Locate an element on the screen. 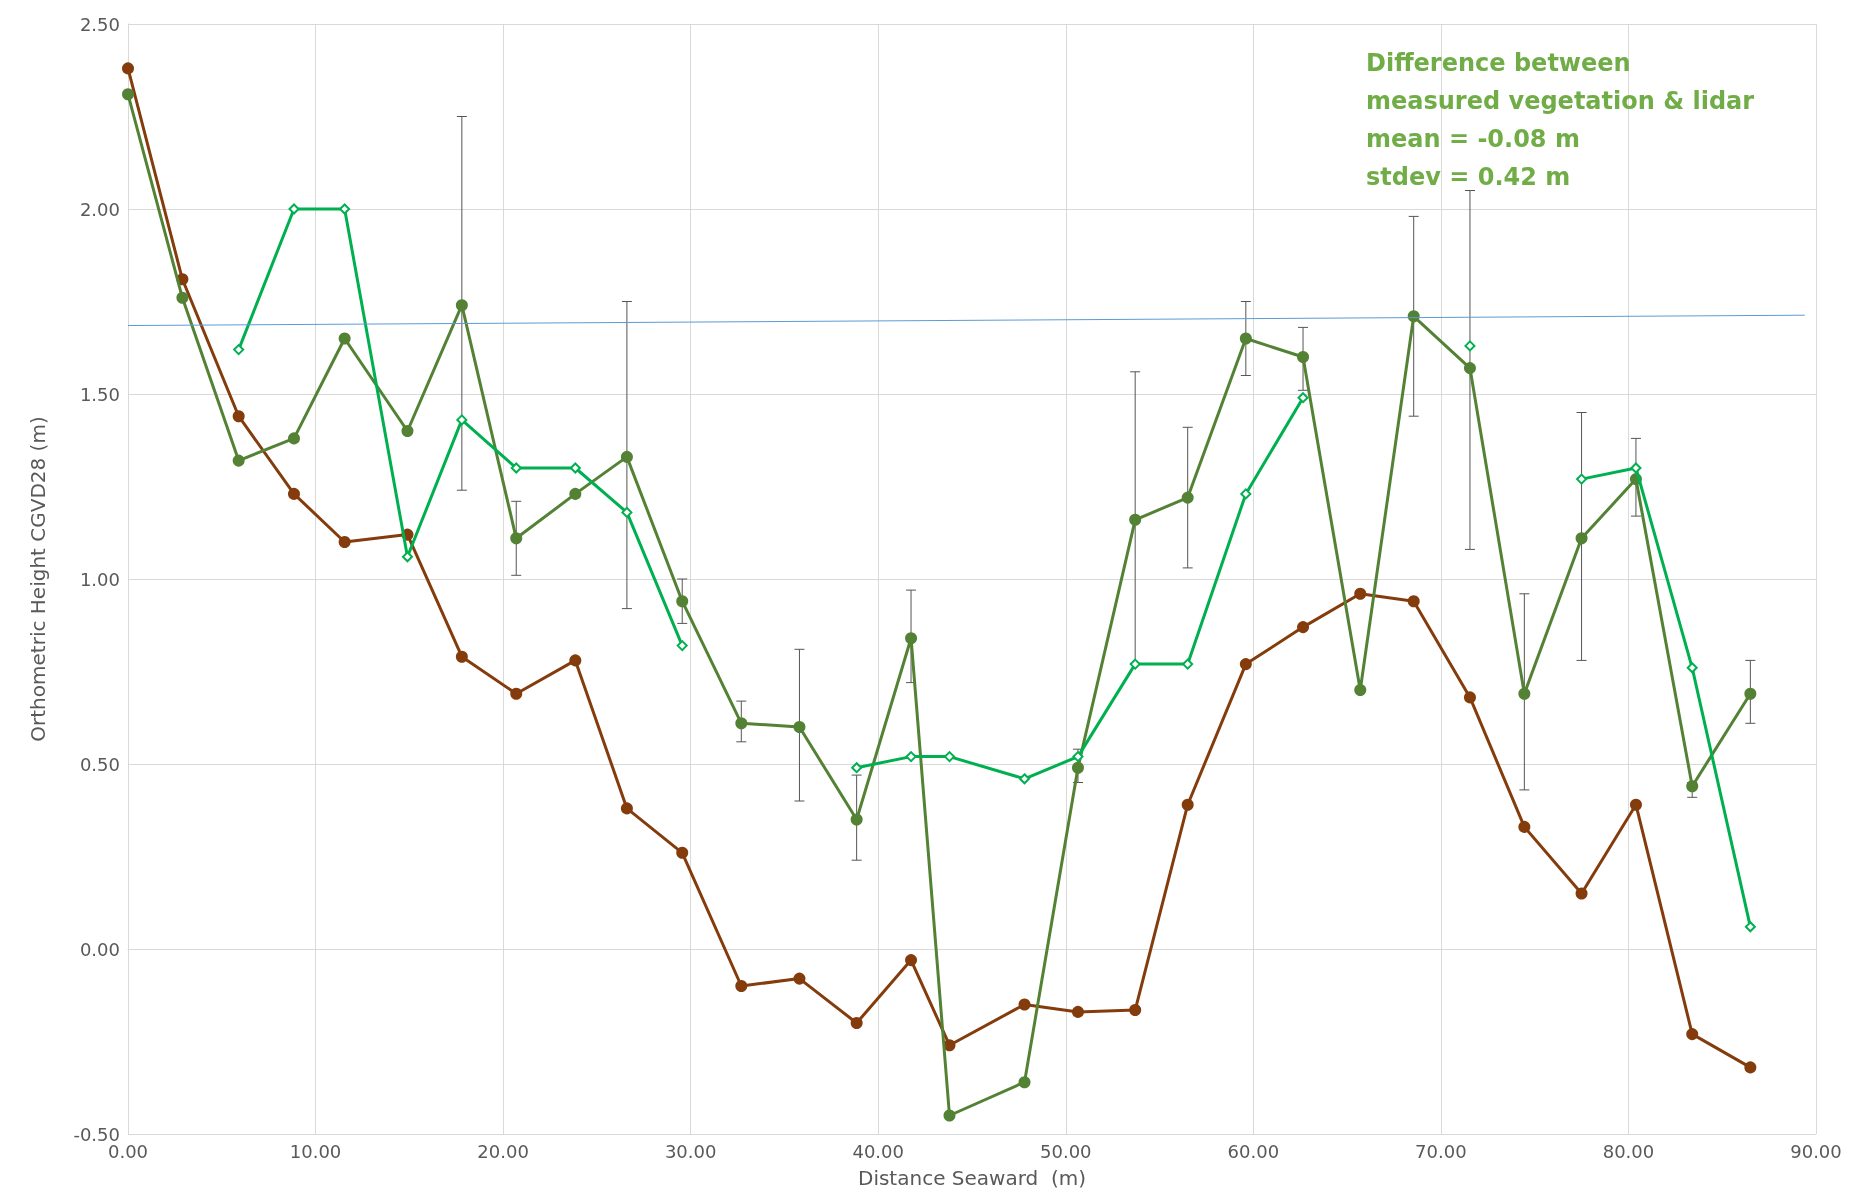 The height and width of the screenshot is (1202, 1864). y-tick-label: 1.50 is located at coordinates (99, 394).